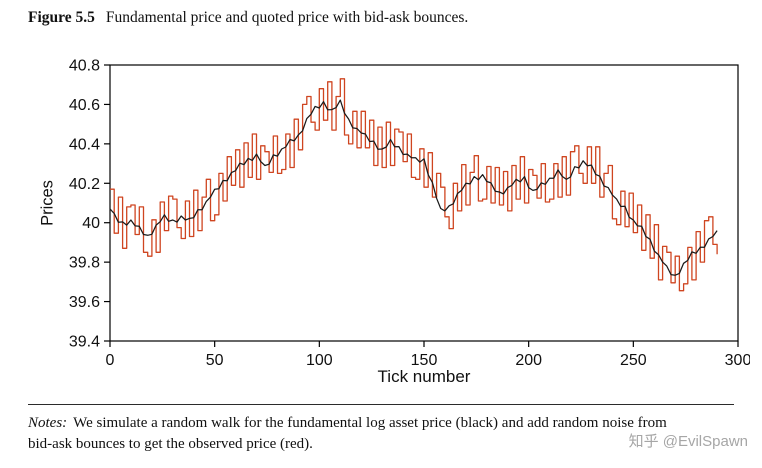 Image resolution: width=762 pixels, height=468 pixels. Describe the element at coordinates (84, 184) in the screenshot. I see `y-tick-label: 40.2` at that location.